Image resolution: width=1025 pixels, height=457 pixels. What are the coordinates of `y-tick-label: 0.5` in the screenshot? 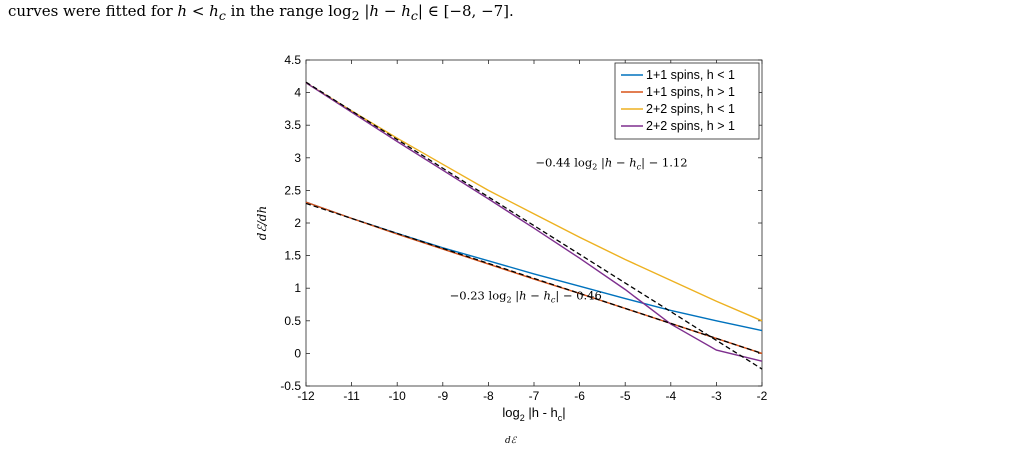 It's located at (292, 321).